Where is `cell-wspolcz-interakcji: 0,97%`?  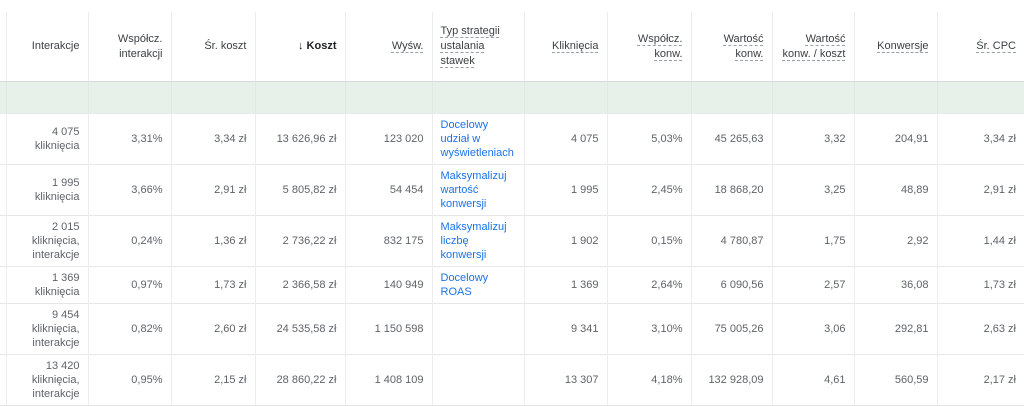
cell-wspolcz-interakcji: 0,97% is located at coordinates (129, 285).